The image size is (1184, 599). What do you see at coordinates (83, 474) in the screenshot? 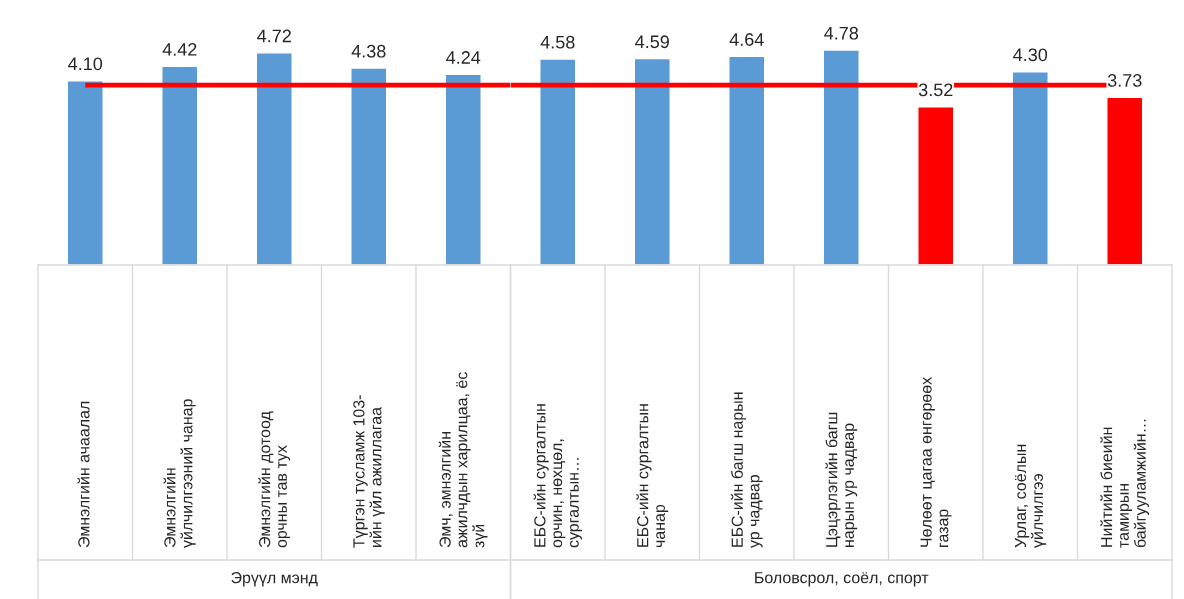
I see `x-tick-label: Эмнэлгийн ачаалал` at bounding box center [83, 474].